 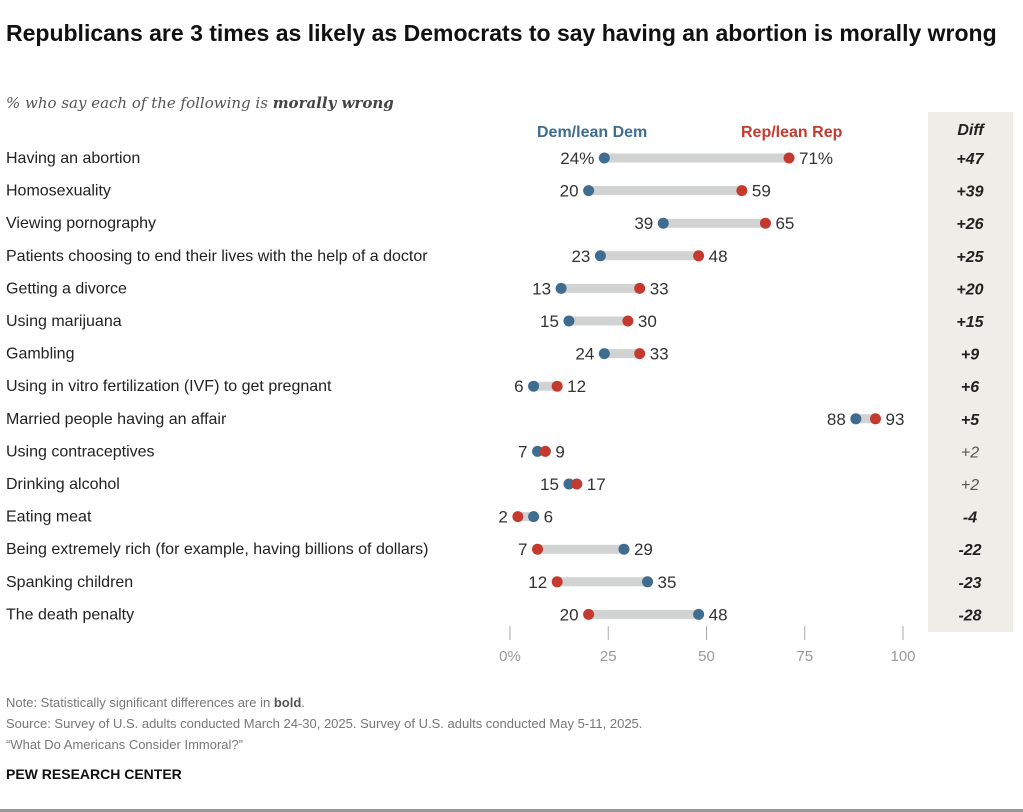 I want to click on value-label-high: 35, so click(x=667, y=582).